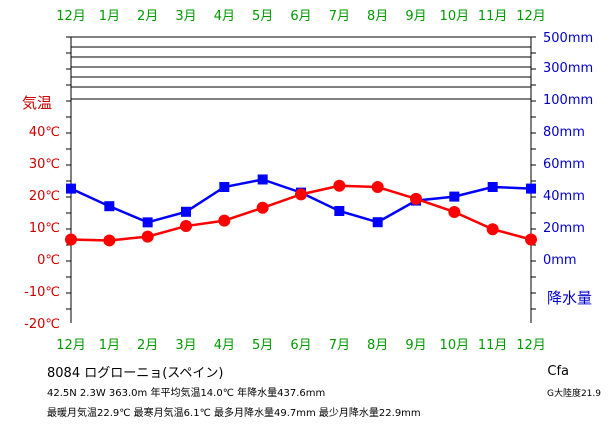  What do you see at coordinates (44, 132) in the screenshot?
I see `temperature-tick-label: 40℃` at bounding box center [44, 132].